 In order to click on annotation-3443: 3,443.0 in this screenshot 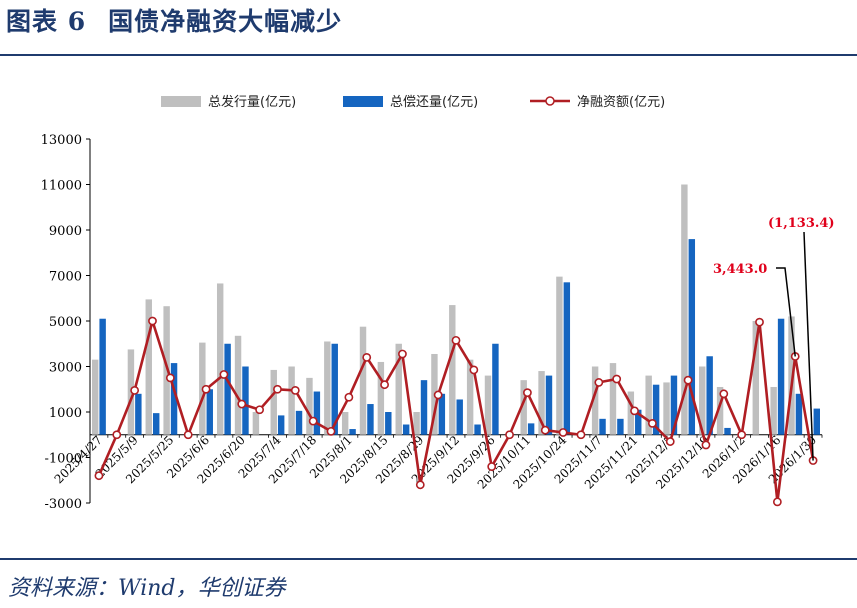, I will do `click(740, 269)`.